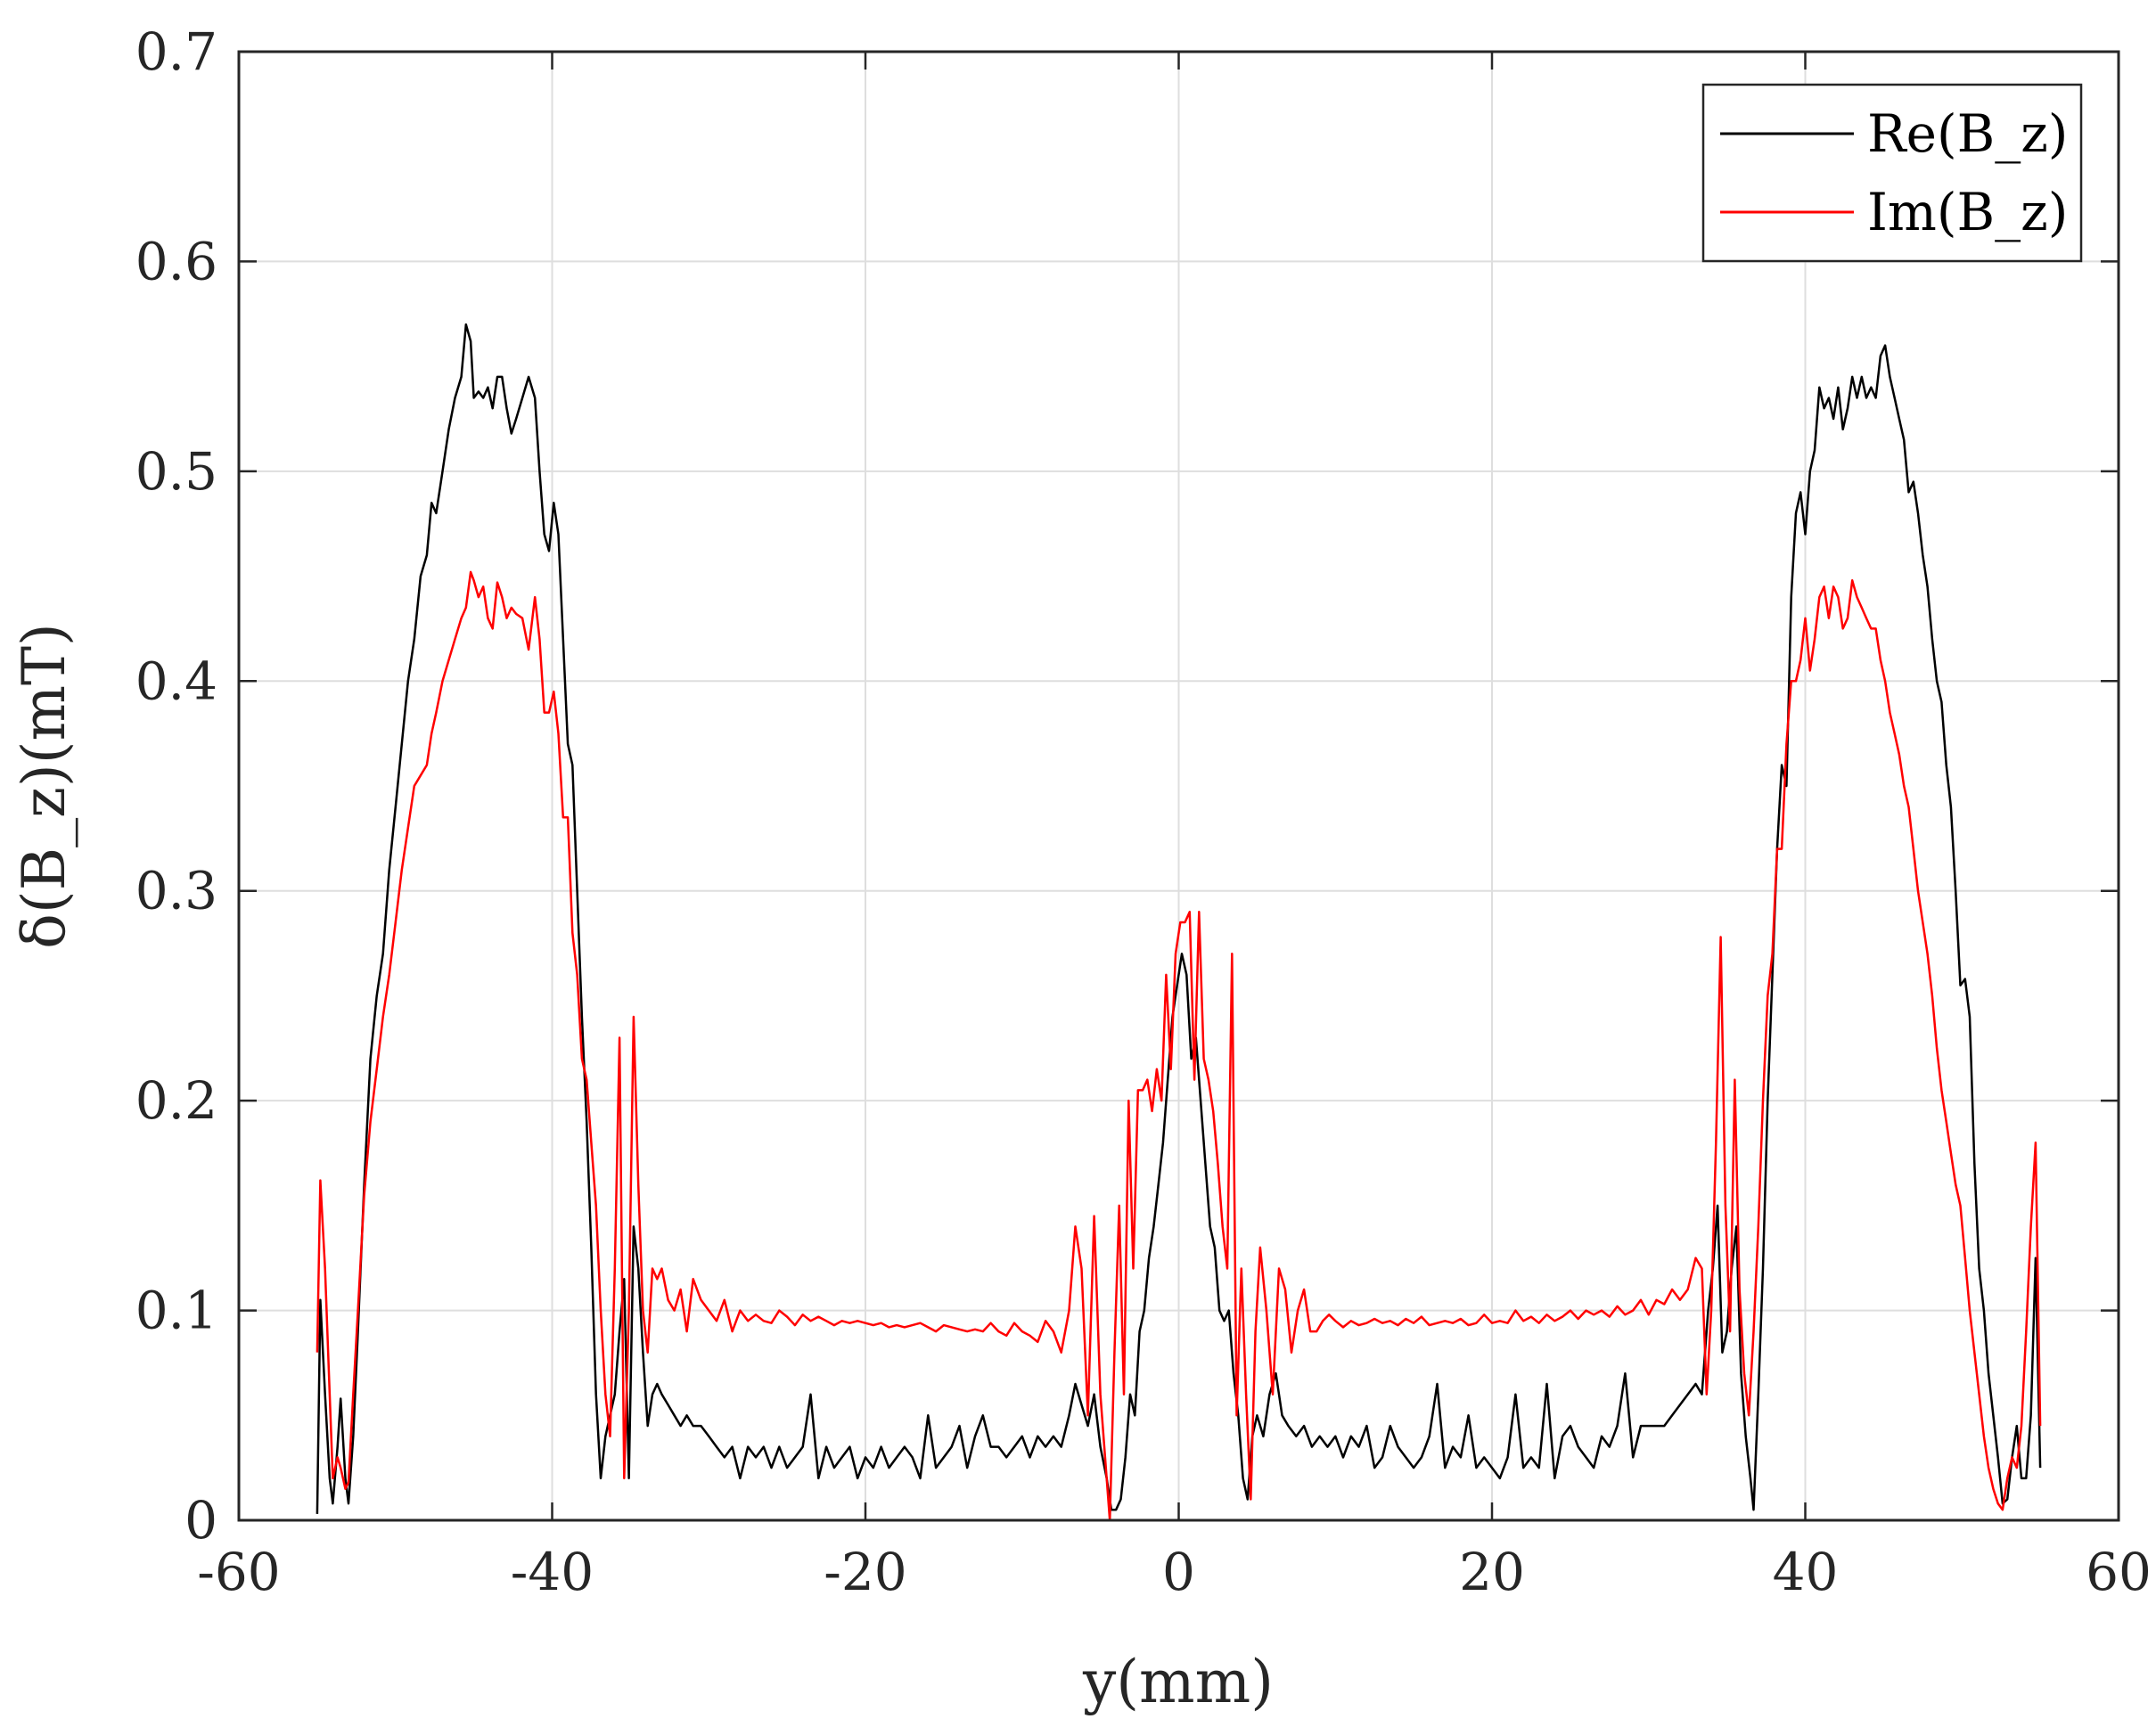 This screenshot has width=2156, height=1727. I want to click on legend-label-re: Re(B_z), so click(1968, 133).